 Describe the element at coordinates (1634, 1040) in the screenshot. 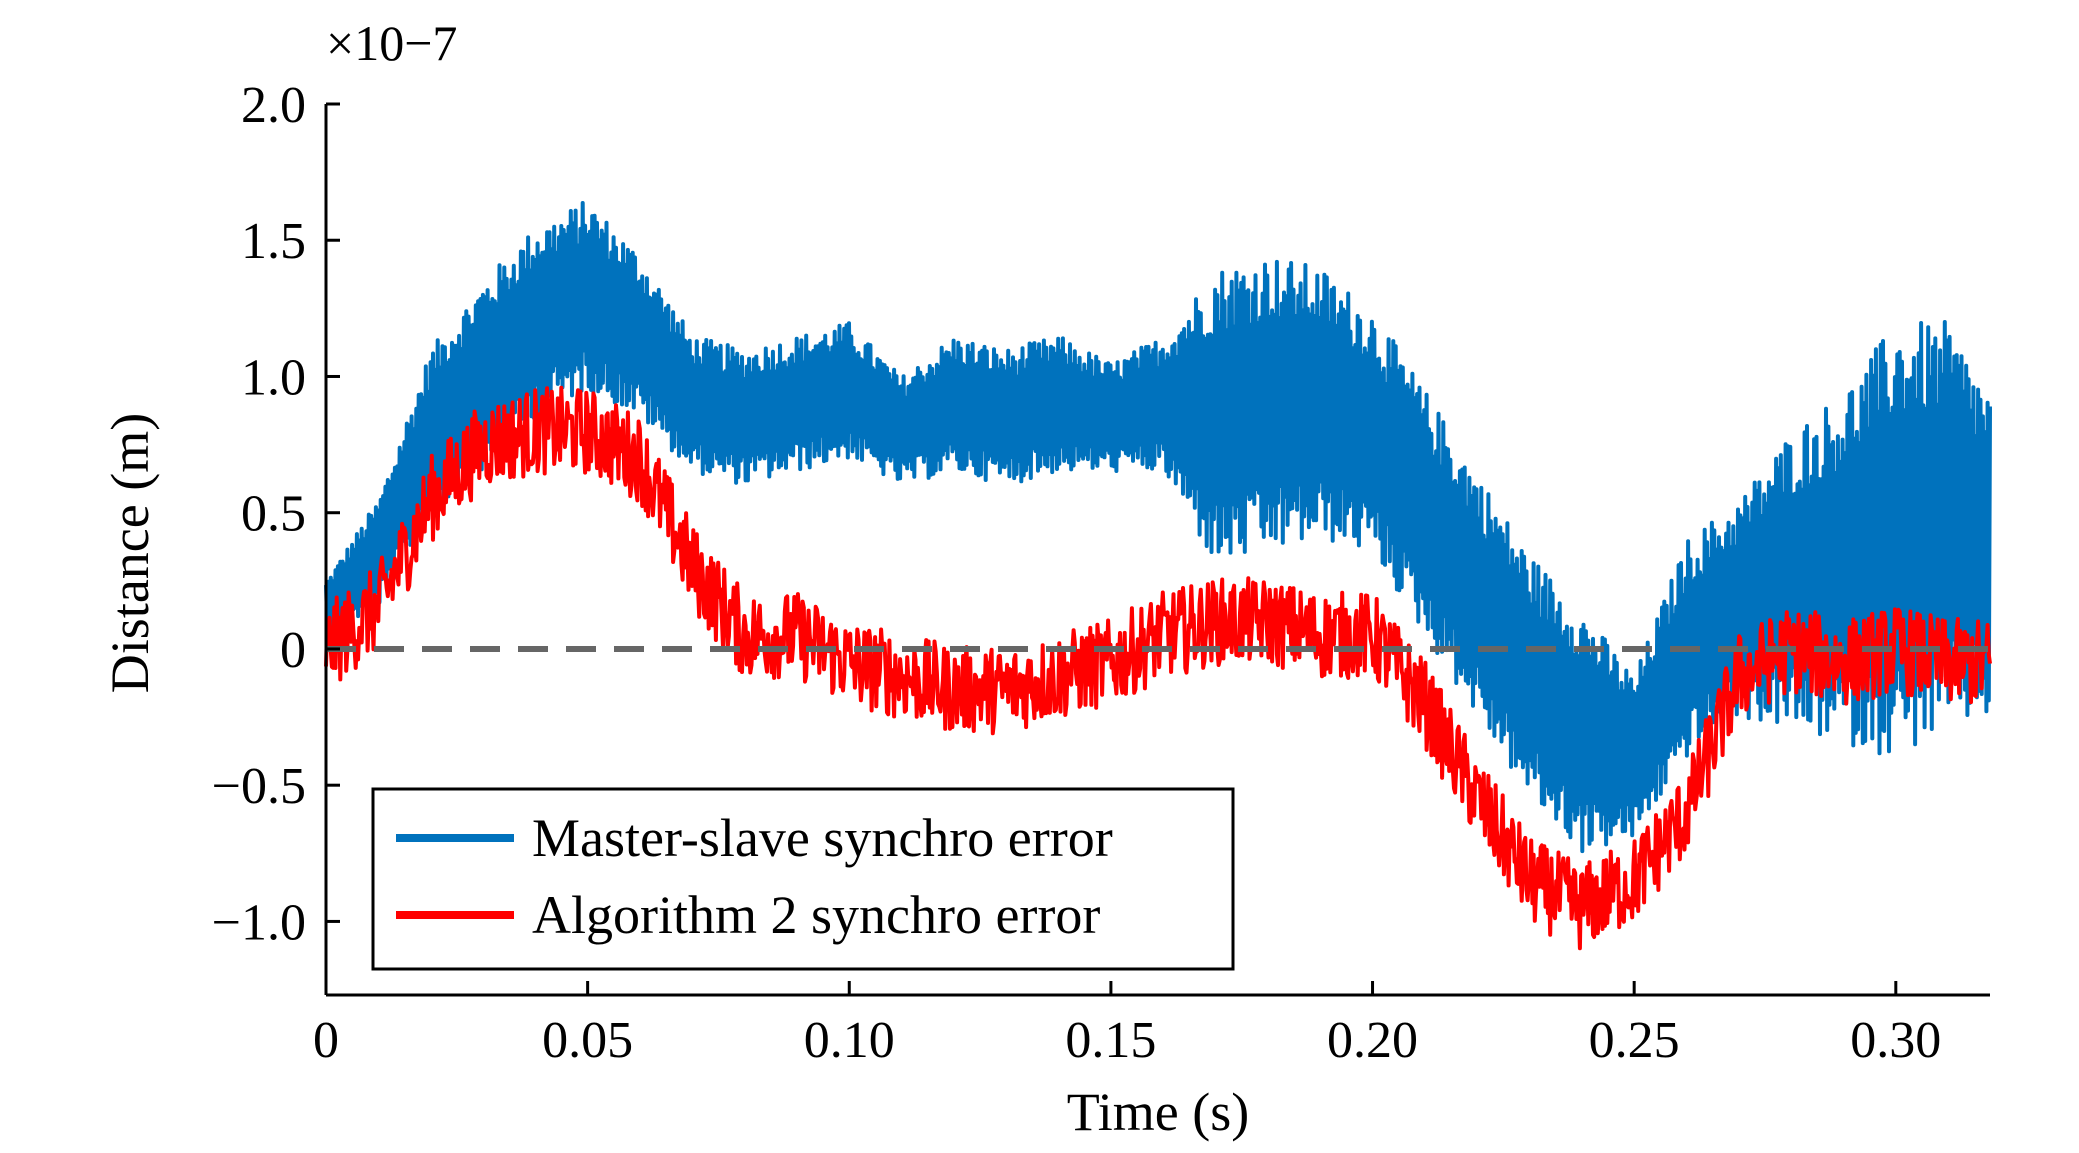

I see `x-tick-label: 0.25` at that location.